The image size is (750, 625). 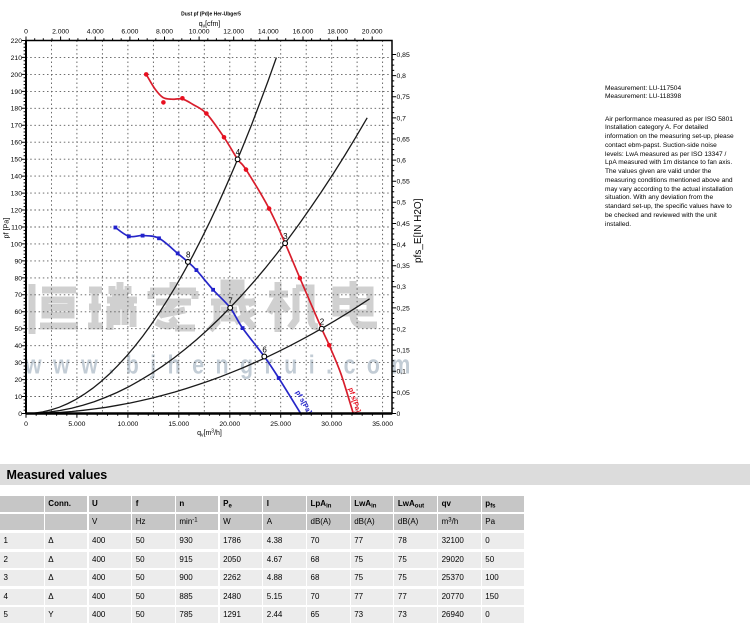 I want to click on svg-text: 190, so click(x=17, y=92).